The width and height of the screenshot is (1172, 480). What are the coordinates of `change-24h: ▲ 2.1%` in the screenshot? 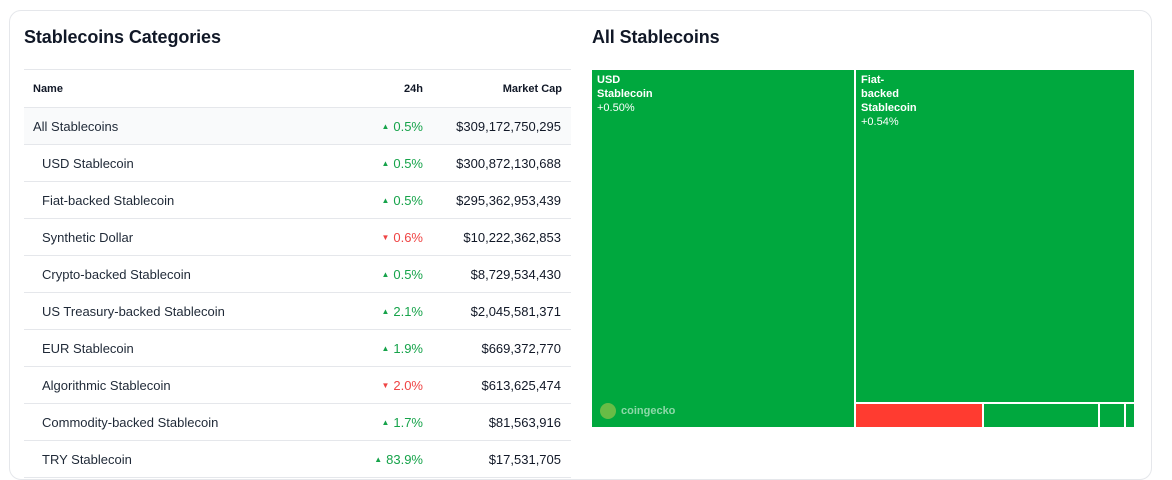 It's located at (383, 311).